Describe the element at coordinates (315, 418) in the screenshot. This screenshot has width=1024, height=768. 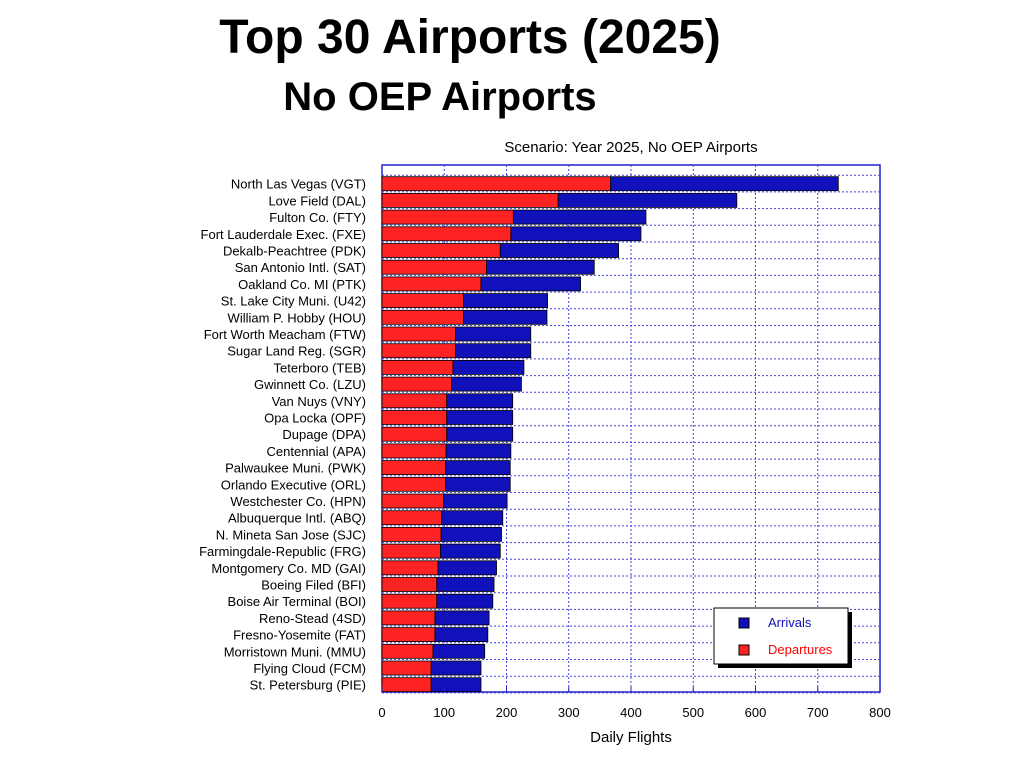
I see `category-label: Opa Locka (OPF)` at that location.